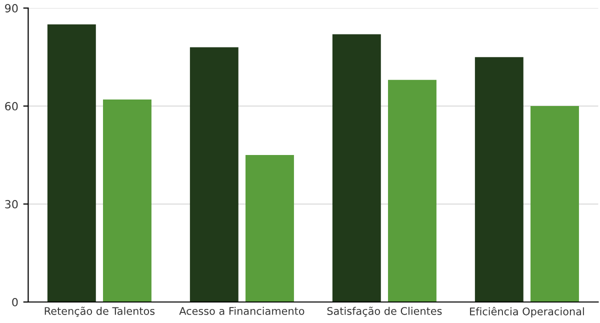 The height and width of the screenshot is (323, 600). I want to click on x-tick-label: Acesso a Financiamento, so click(241, 310).